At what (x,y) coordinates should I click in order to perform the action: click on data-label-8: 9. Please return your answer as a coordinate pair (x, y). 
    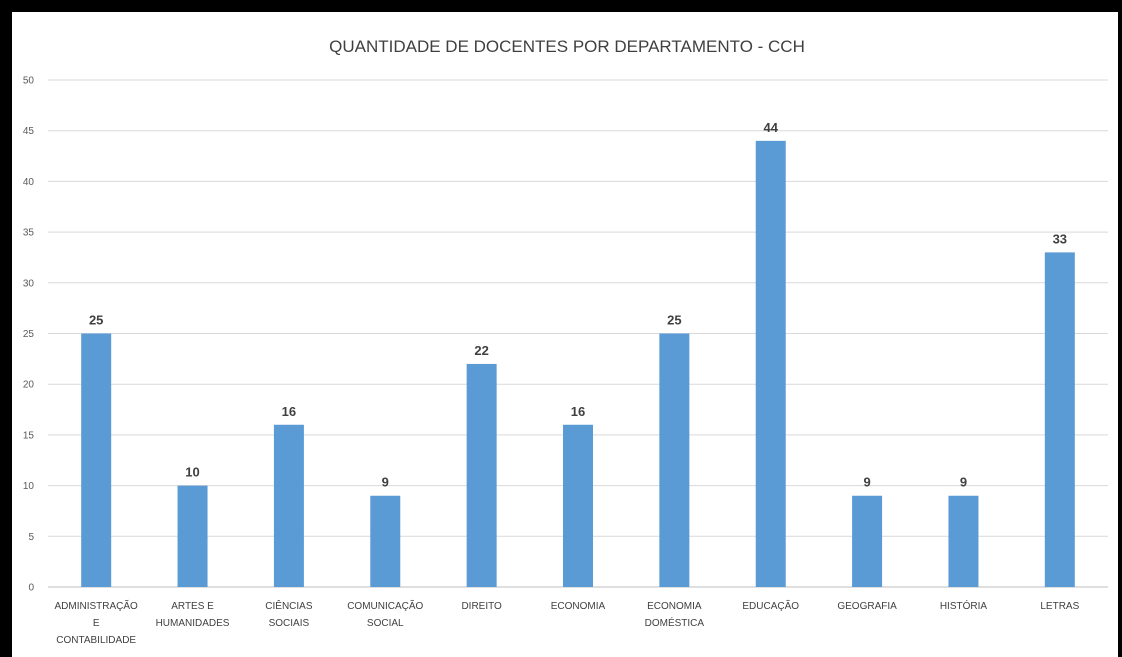
    Looking at the image, I should click on (866, 482).